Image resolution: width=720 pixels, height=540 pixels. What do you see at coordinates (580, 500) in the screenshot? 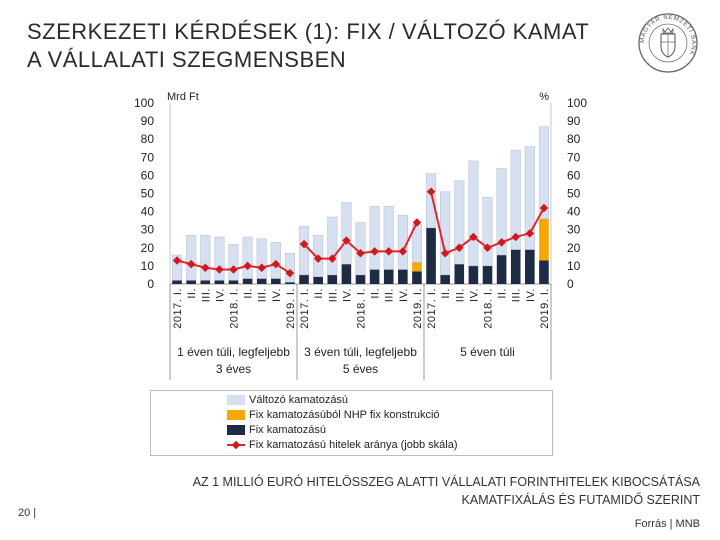
I see `caption-line-2: KAMATFIXÁLÁS ÉS FUTAMIDŐ SZERINT` at bounding box center [580, 500].